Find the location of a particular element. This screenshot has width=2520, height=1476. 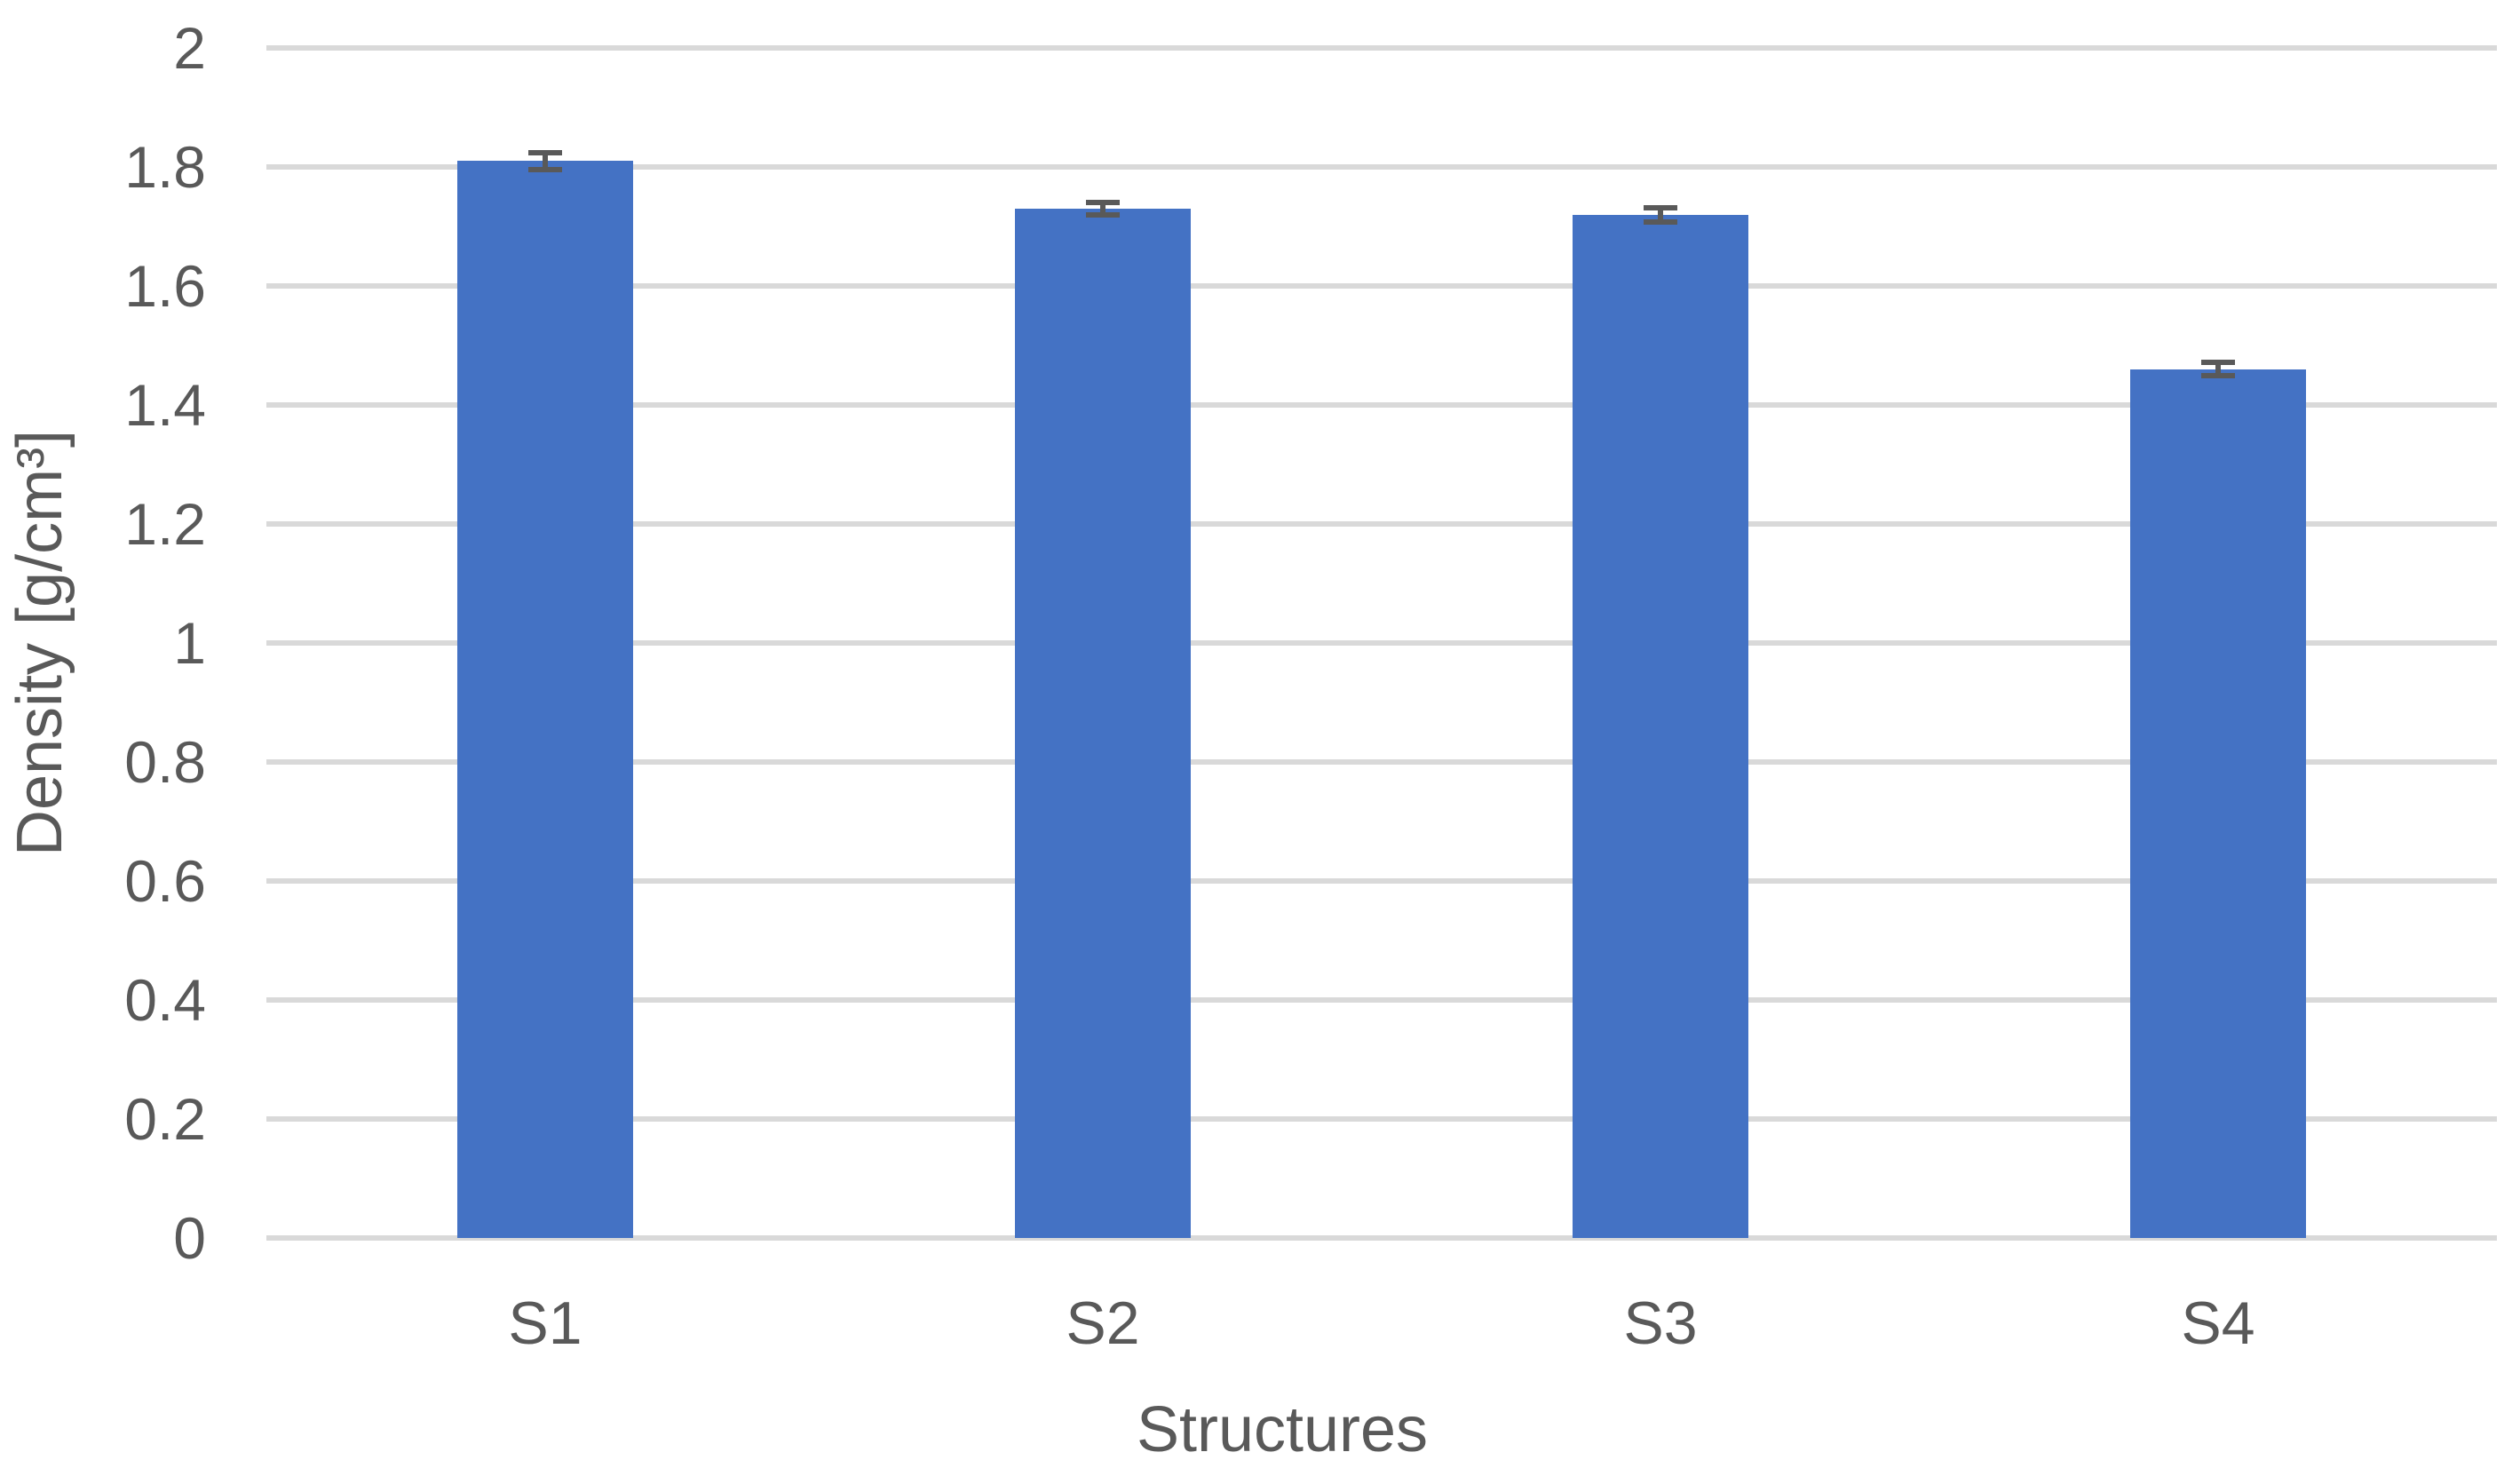

bar-s3 is located at coordinates (1660, 726).